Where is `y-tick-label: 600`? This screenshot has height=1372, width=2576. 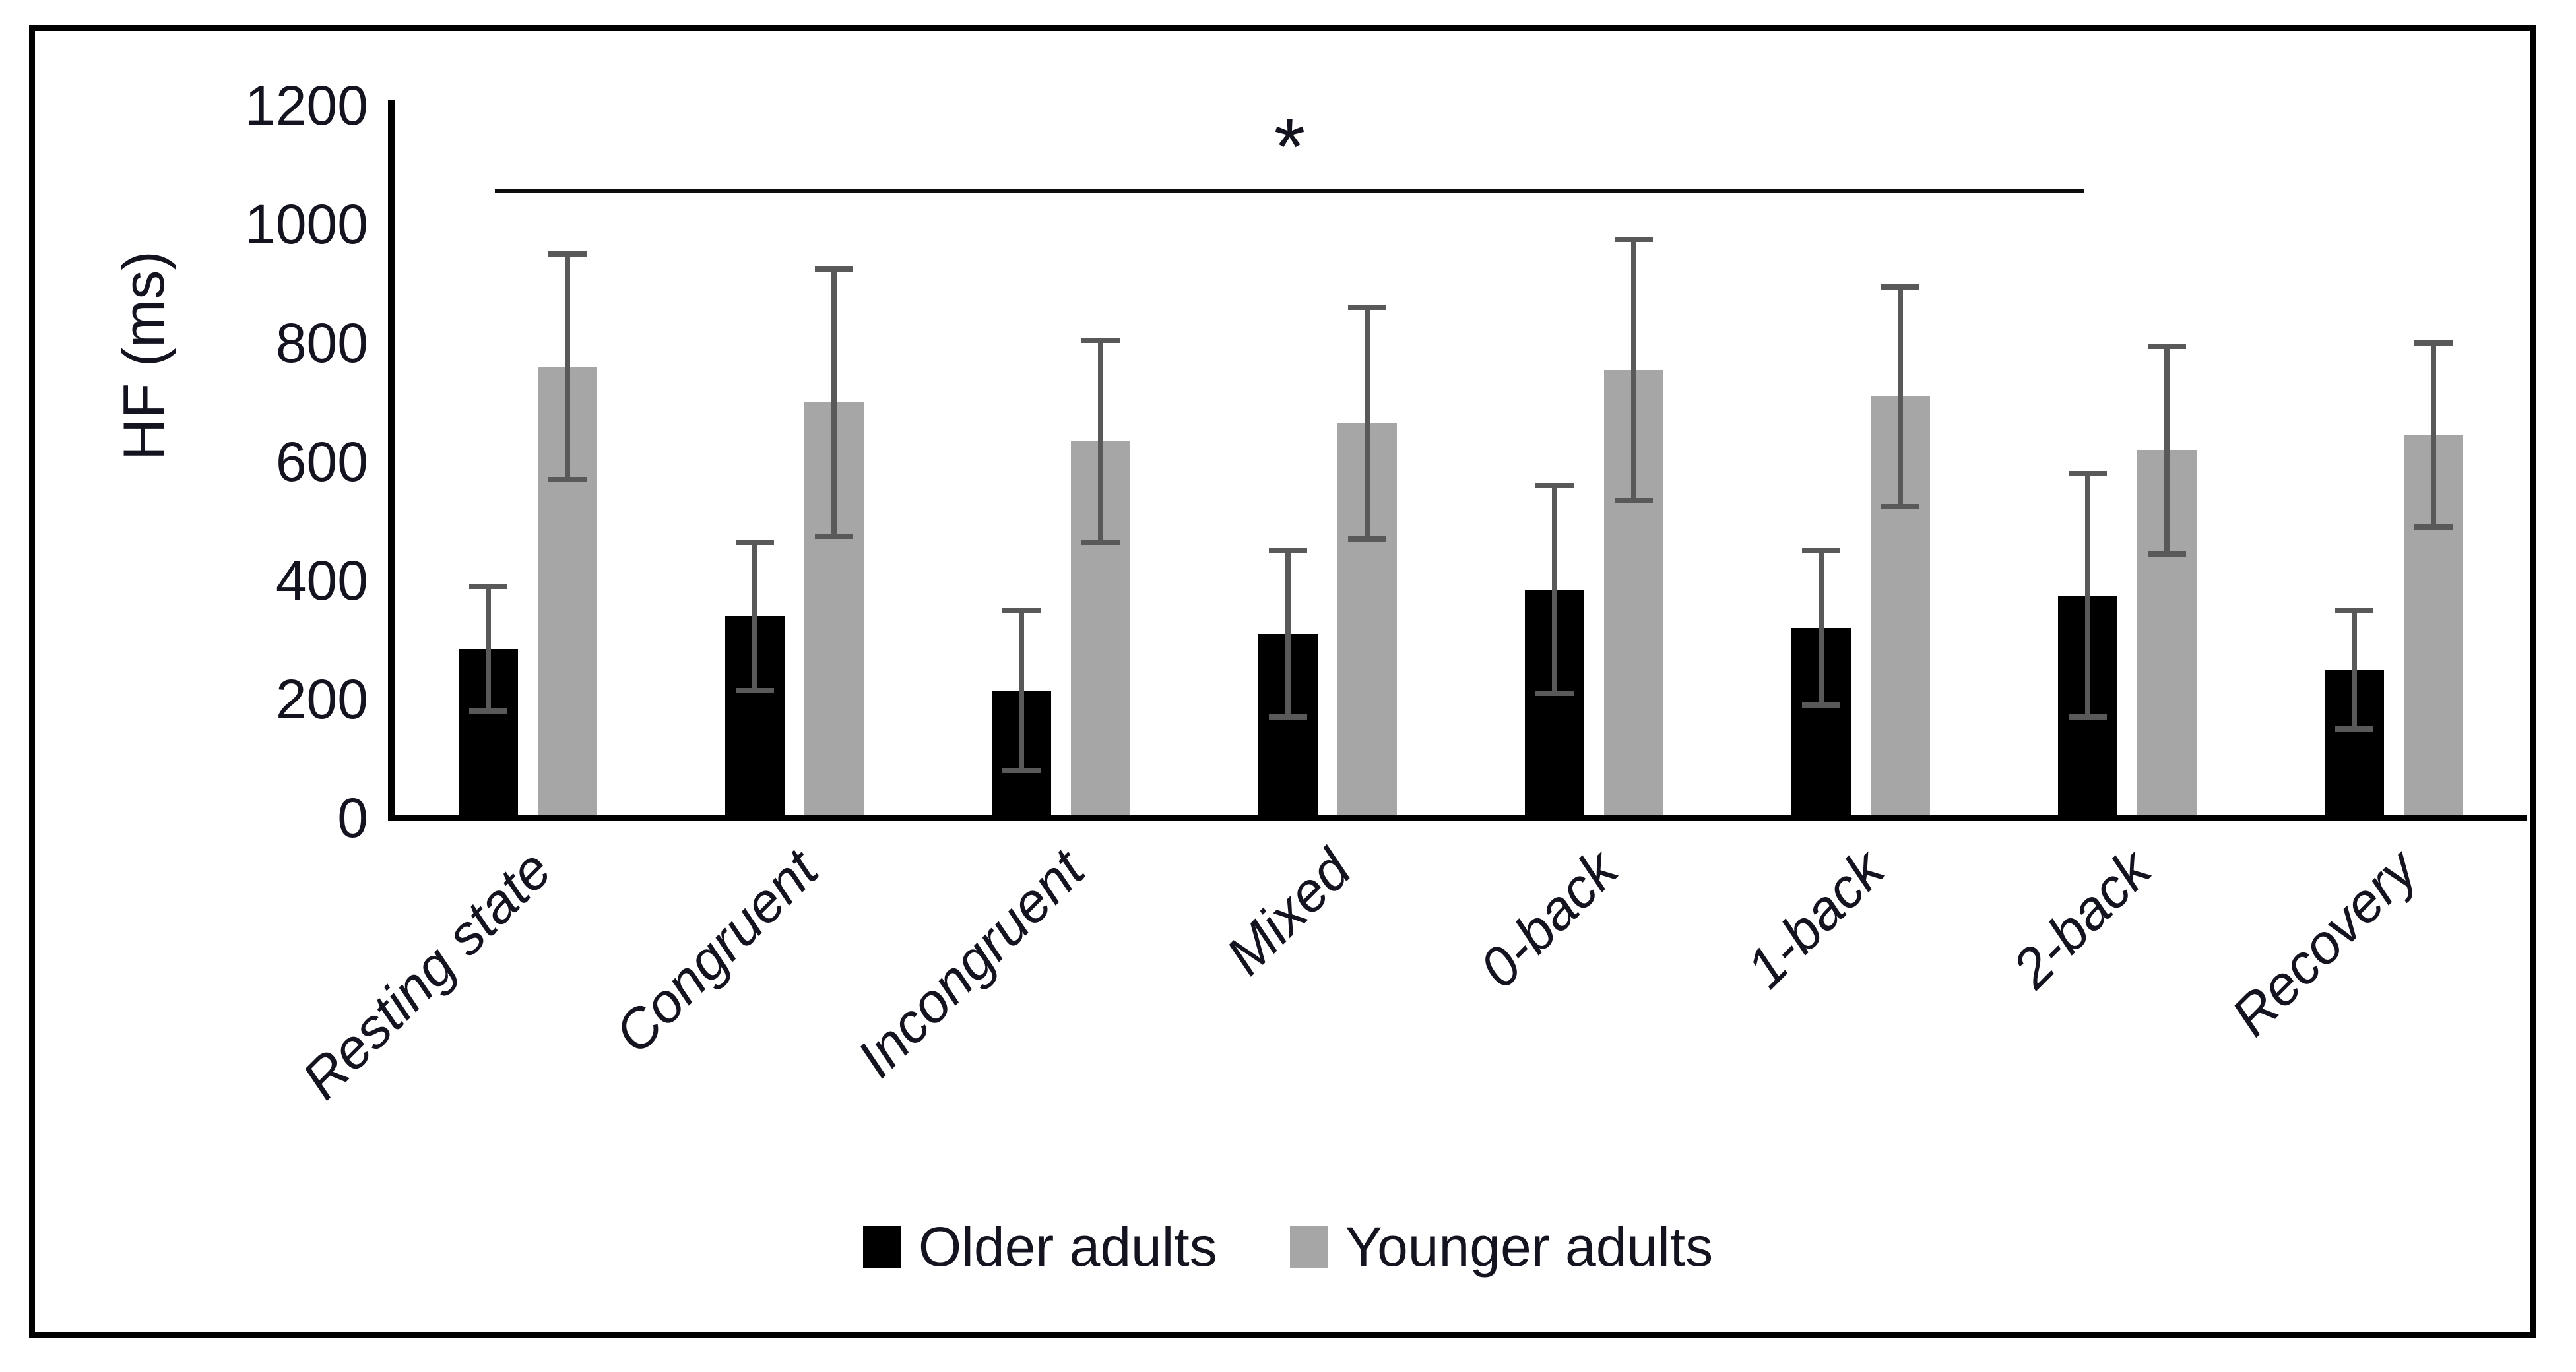
y-tick-label: 600 is located at coordinates (321, 462).